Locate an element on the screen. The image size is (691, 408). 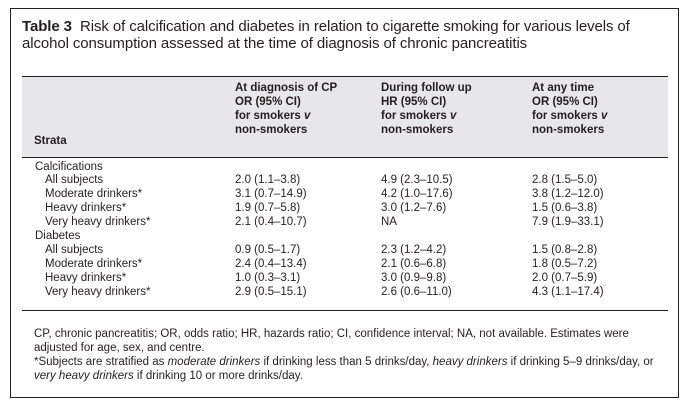
table-cell: 4.9 (2.3–10.5) is located at coordinates (417, 180).